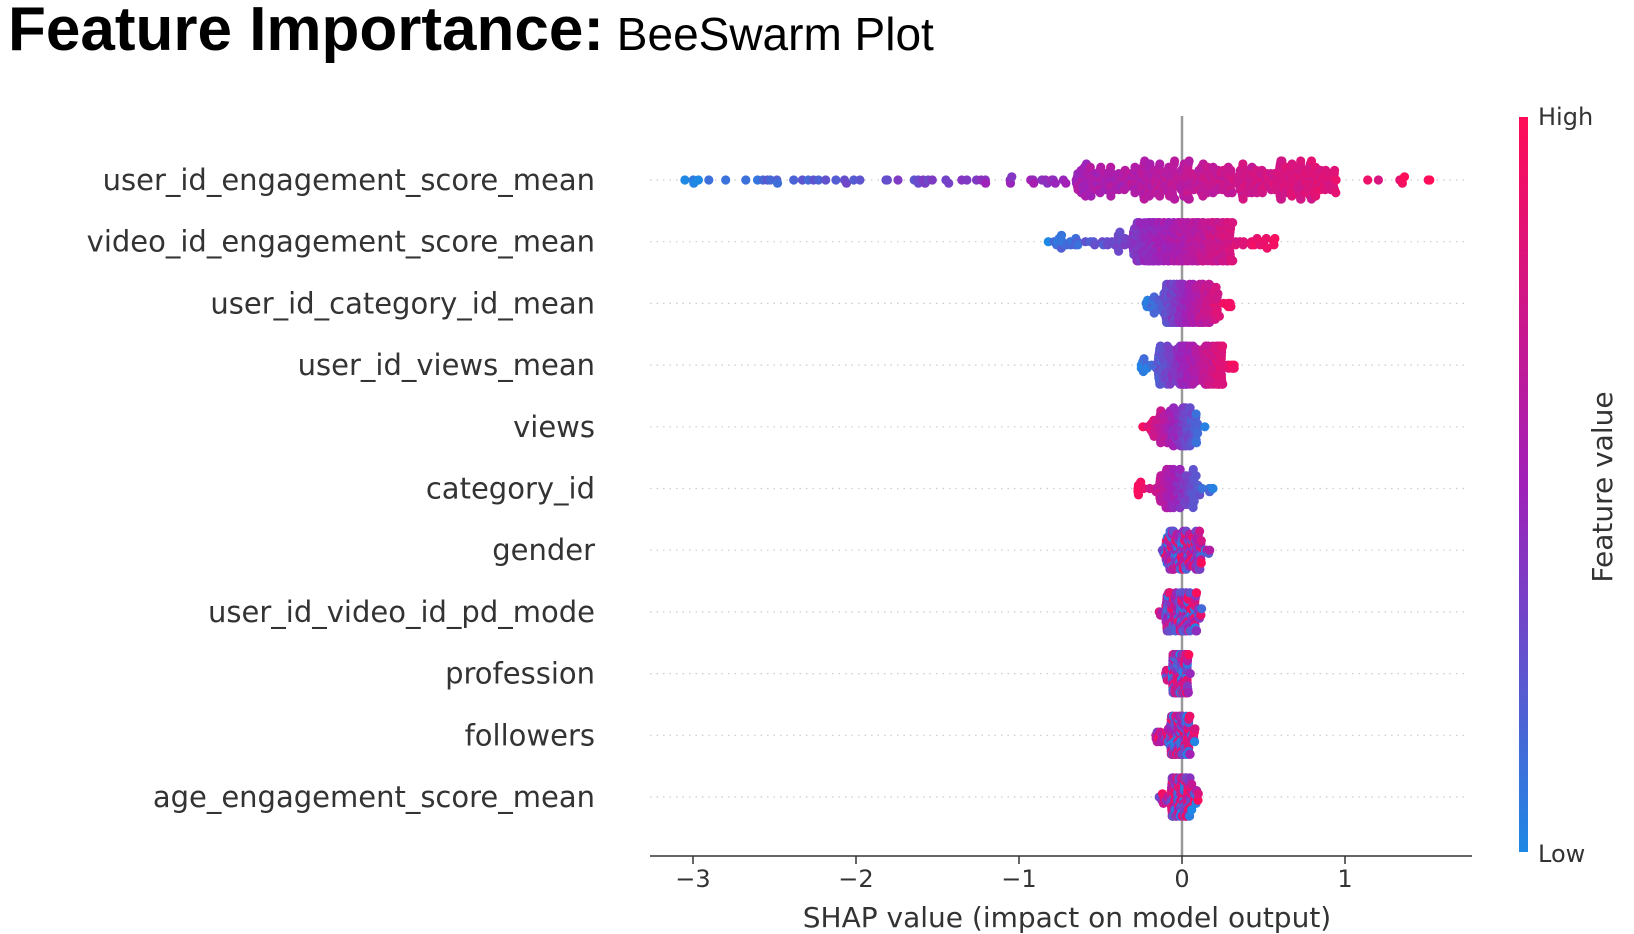 This screenshot has height=934, width=1634. What do you see at coordinates (769, 34) in the screenshot?
I see `page-title-sub: BeeSwarm Plot` at bounding box center [769, 34].